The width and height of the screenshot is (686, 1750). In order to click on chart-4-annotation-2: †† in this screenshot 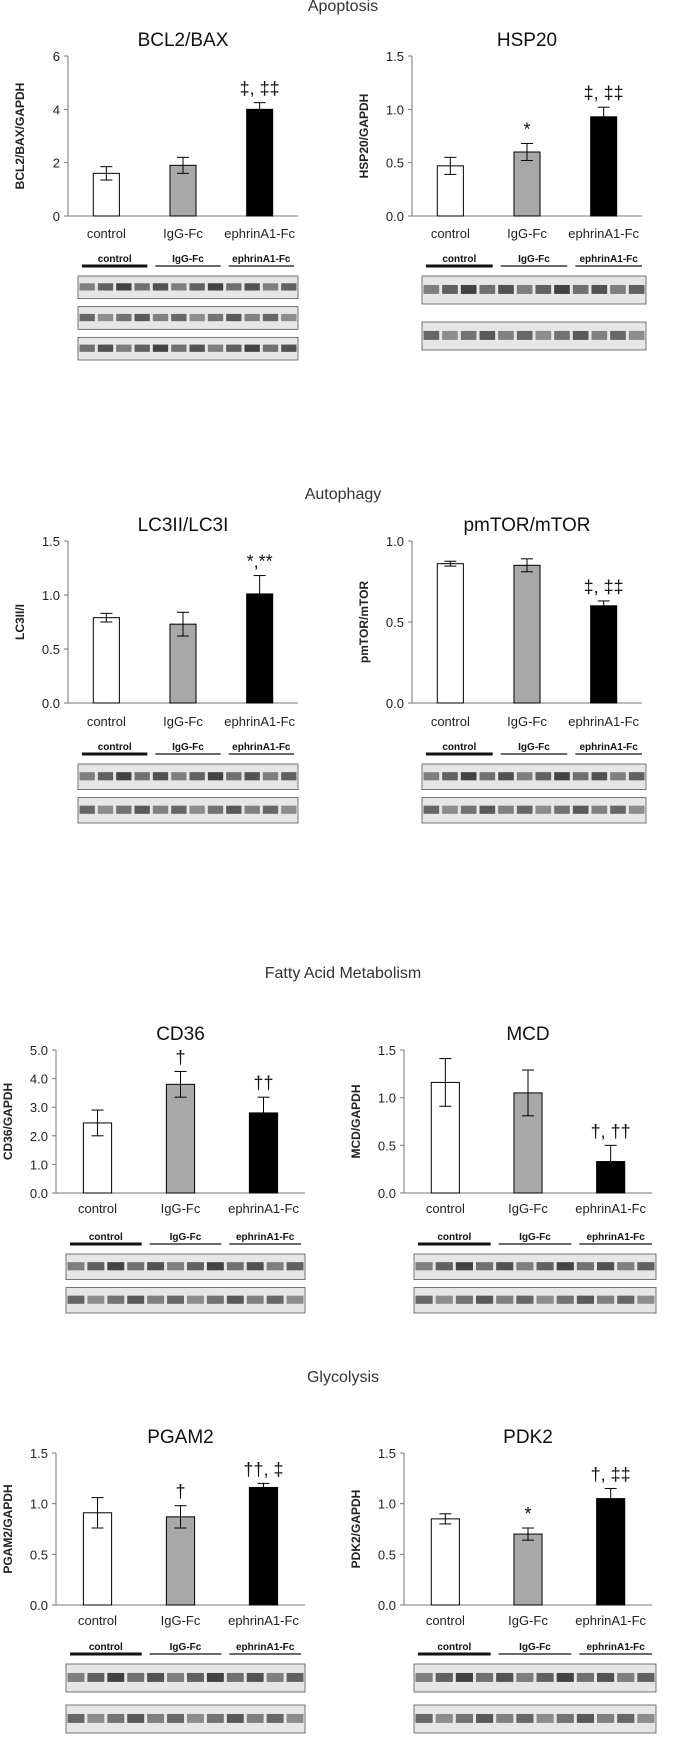, I will do `click(263, 1083)`.